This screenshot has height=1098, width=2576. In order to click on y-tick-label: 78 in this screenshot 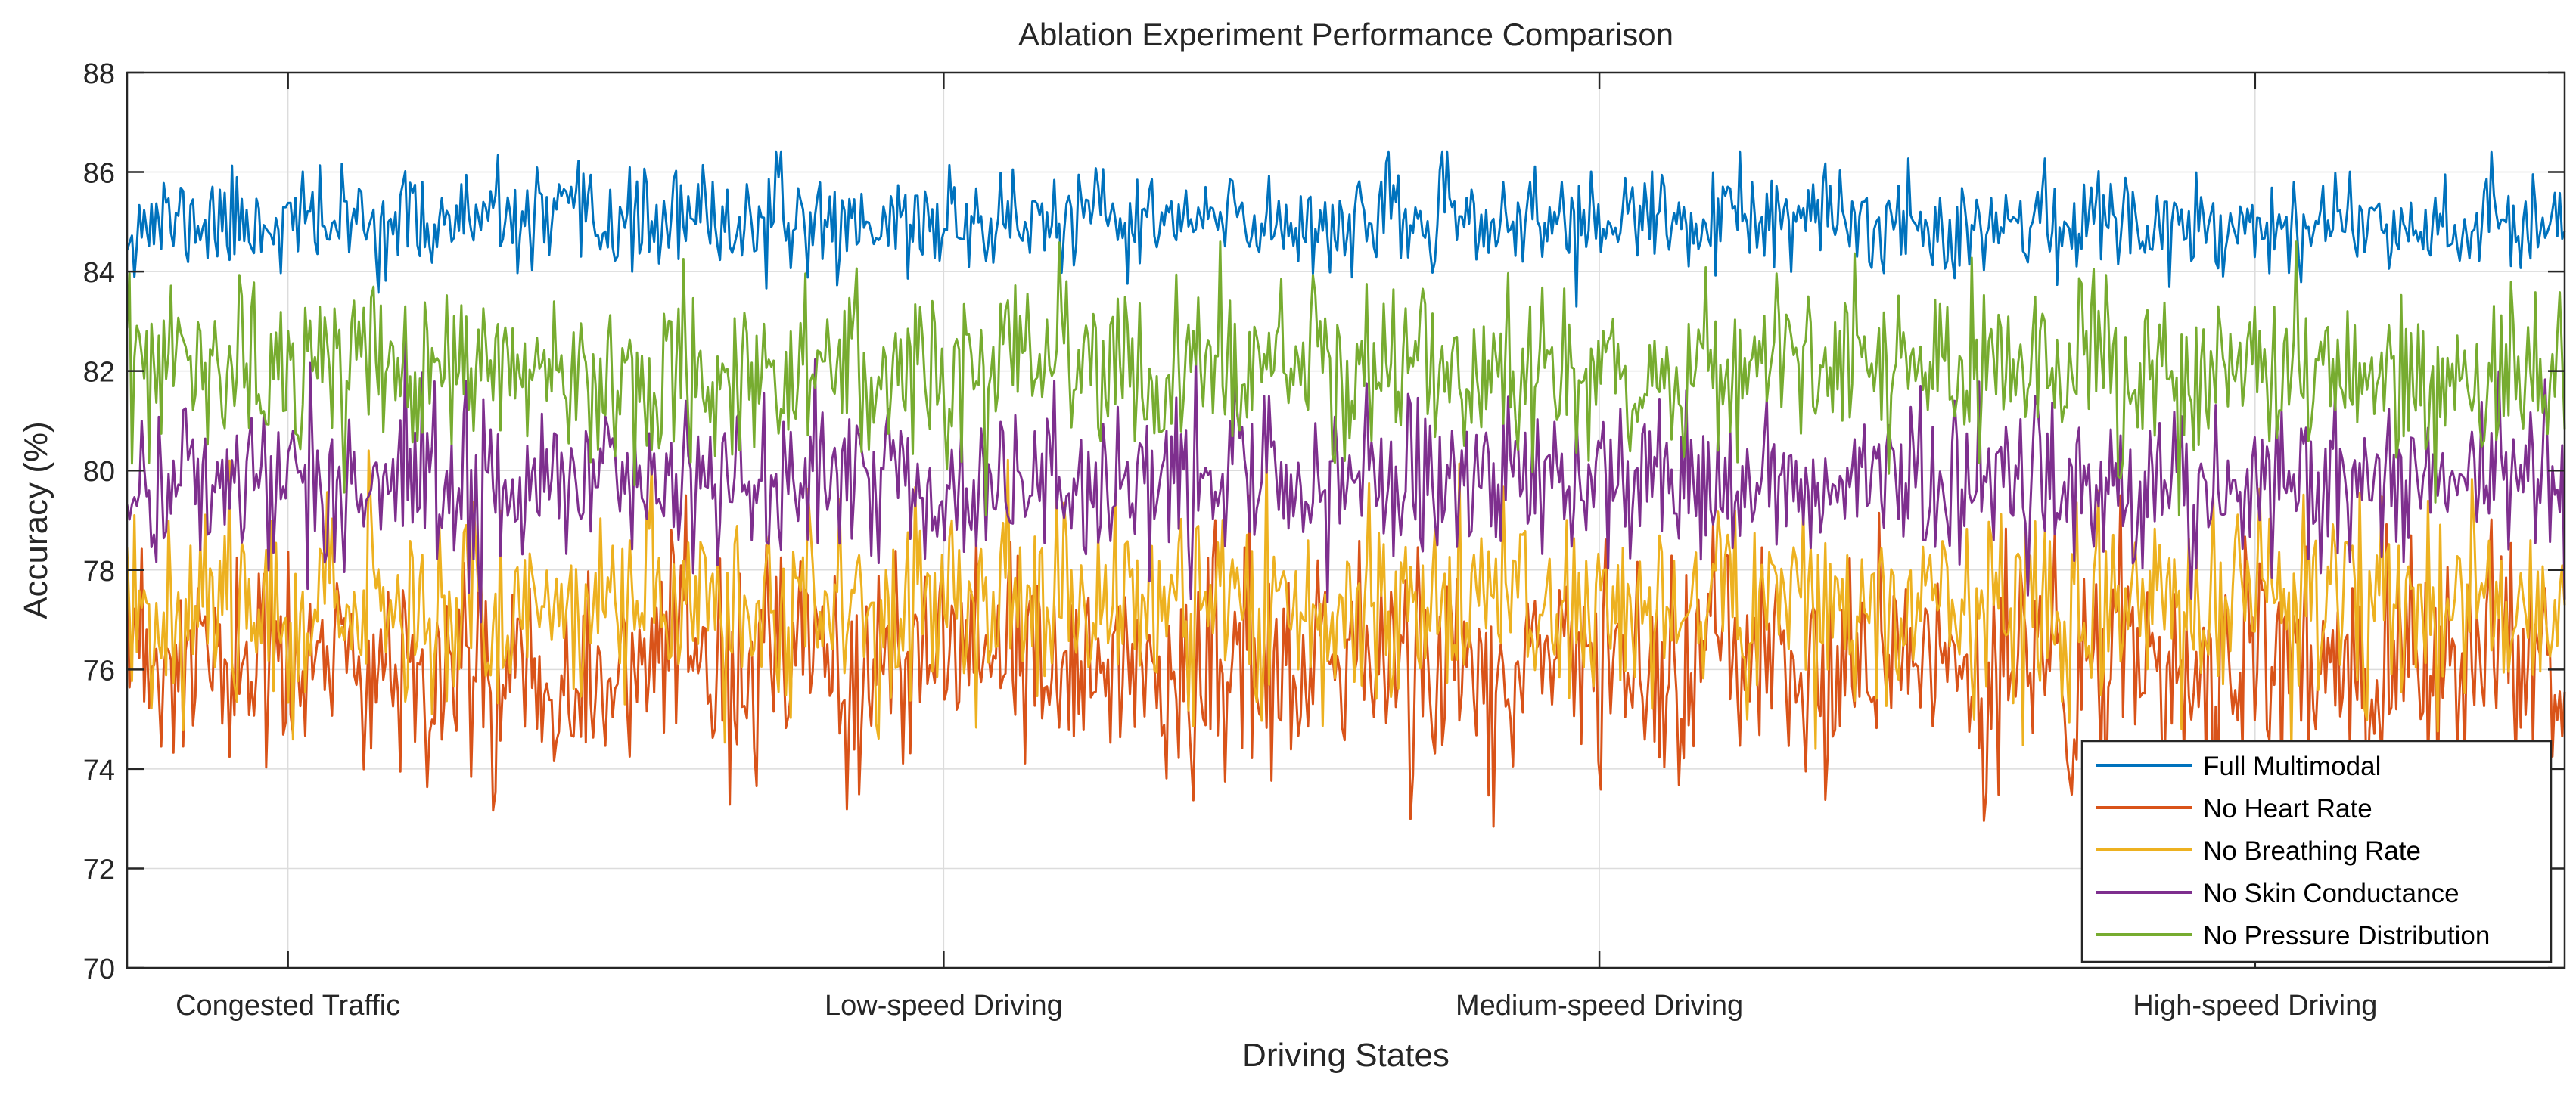, I will do `click(99, 572)`.